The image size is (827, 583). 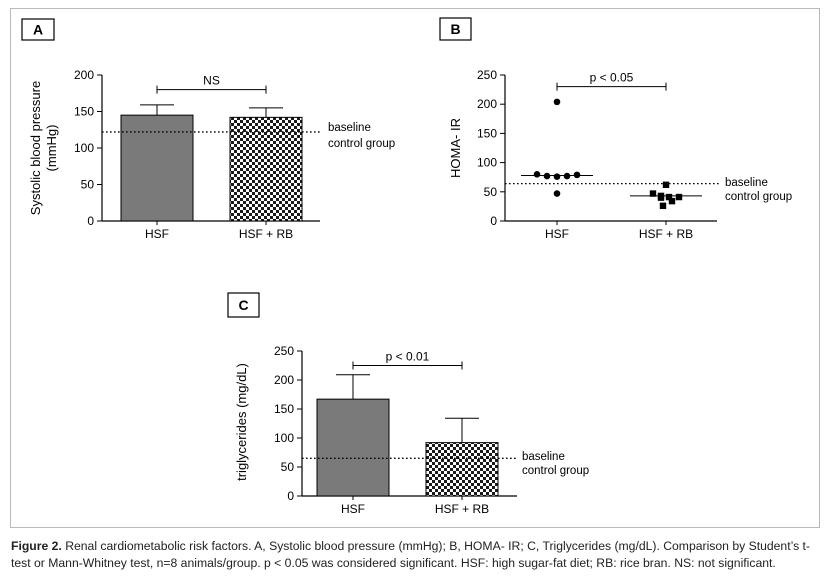 I want to click on panel-label: B, so click(x=455, y=29).